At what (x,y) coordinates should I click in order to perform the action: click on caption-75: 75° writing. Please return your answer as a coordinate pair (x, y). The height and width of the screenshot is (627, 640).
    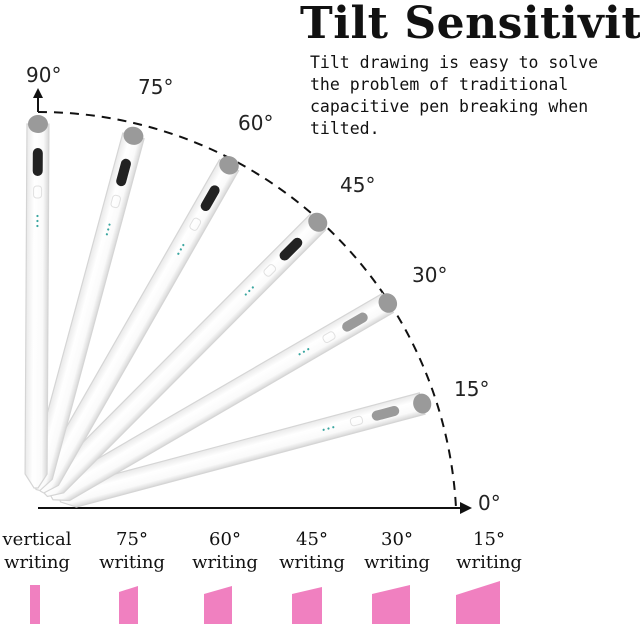
    Looking at the image, I should click on (132, 551).